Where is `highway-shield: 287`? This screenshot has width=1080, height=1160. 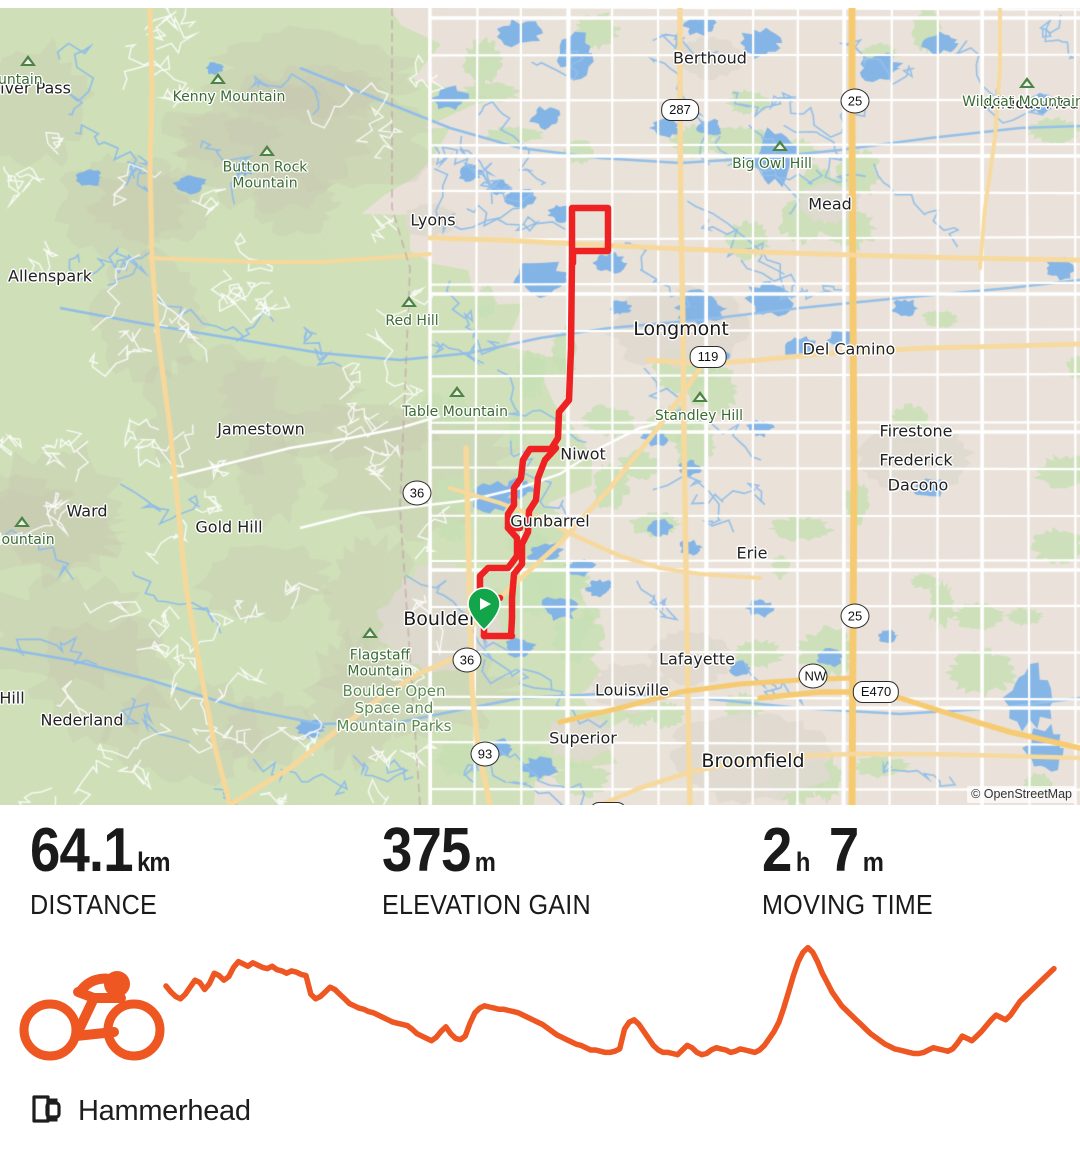 highway-shield: 287 is located at coordinates (680, 110).